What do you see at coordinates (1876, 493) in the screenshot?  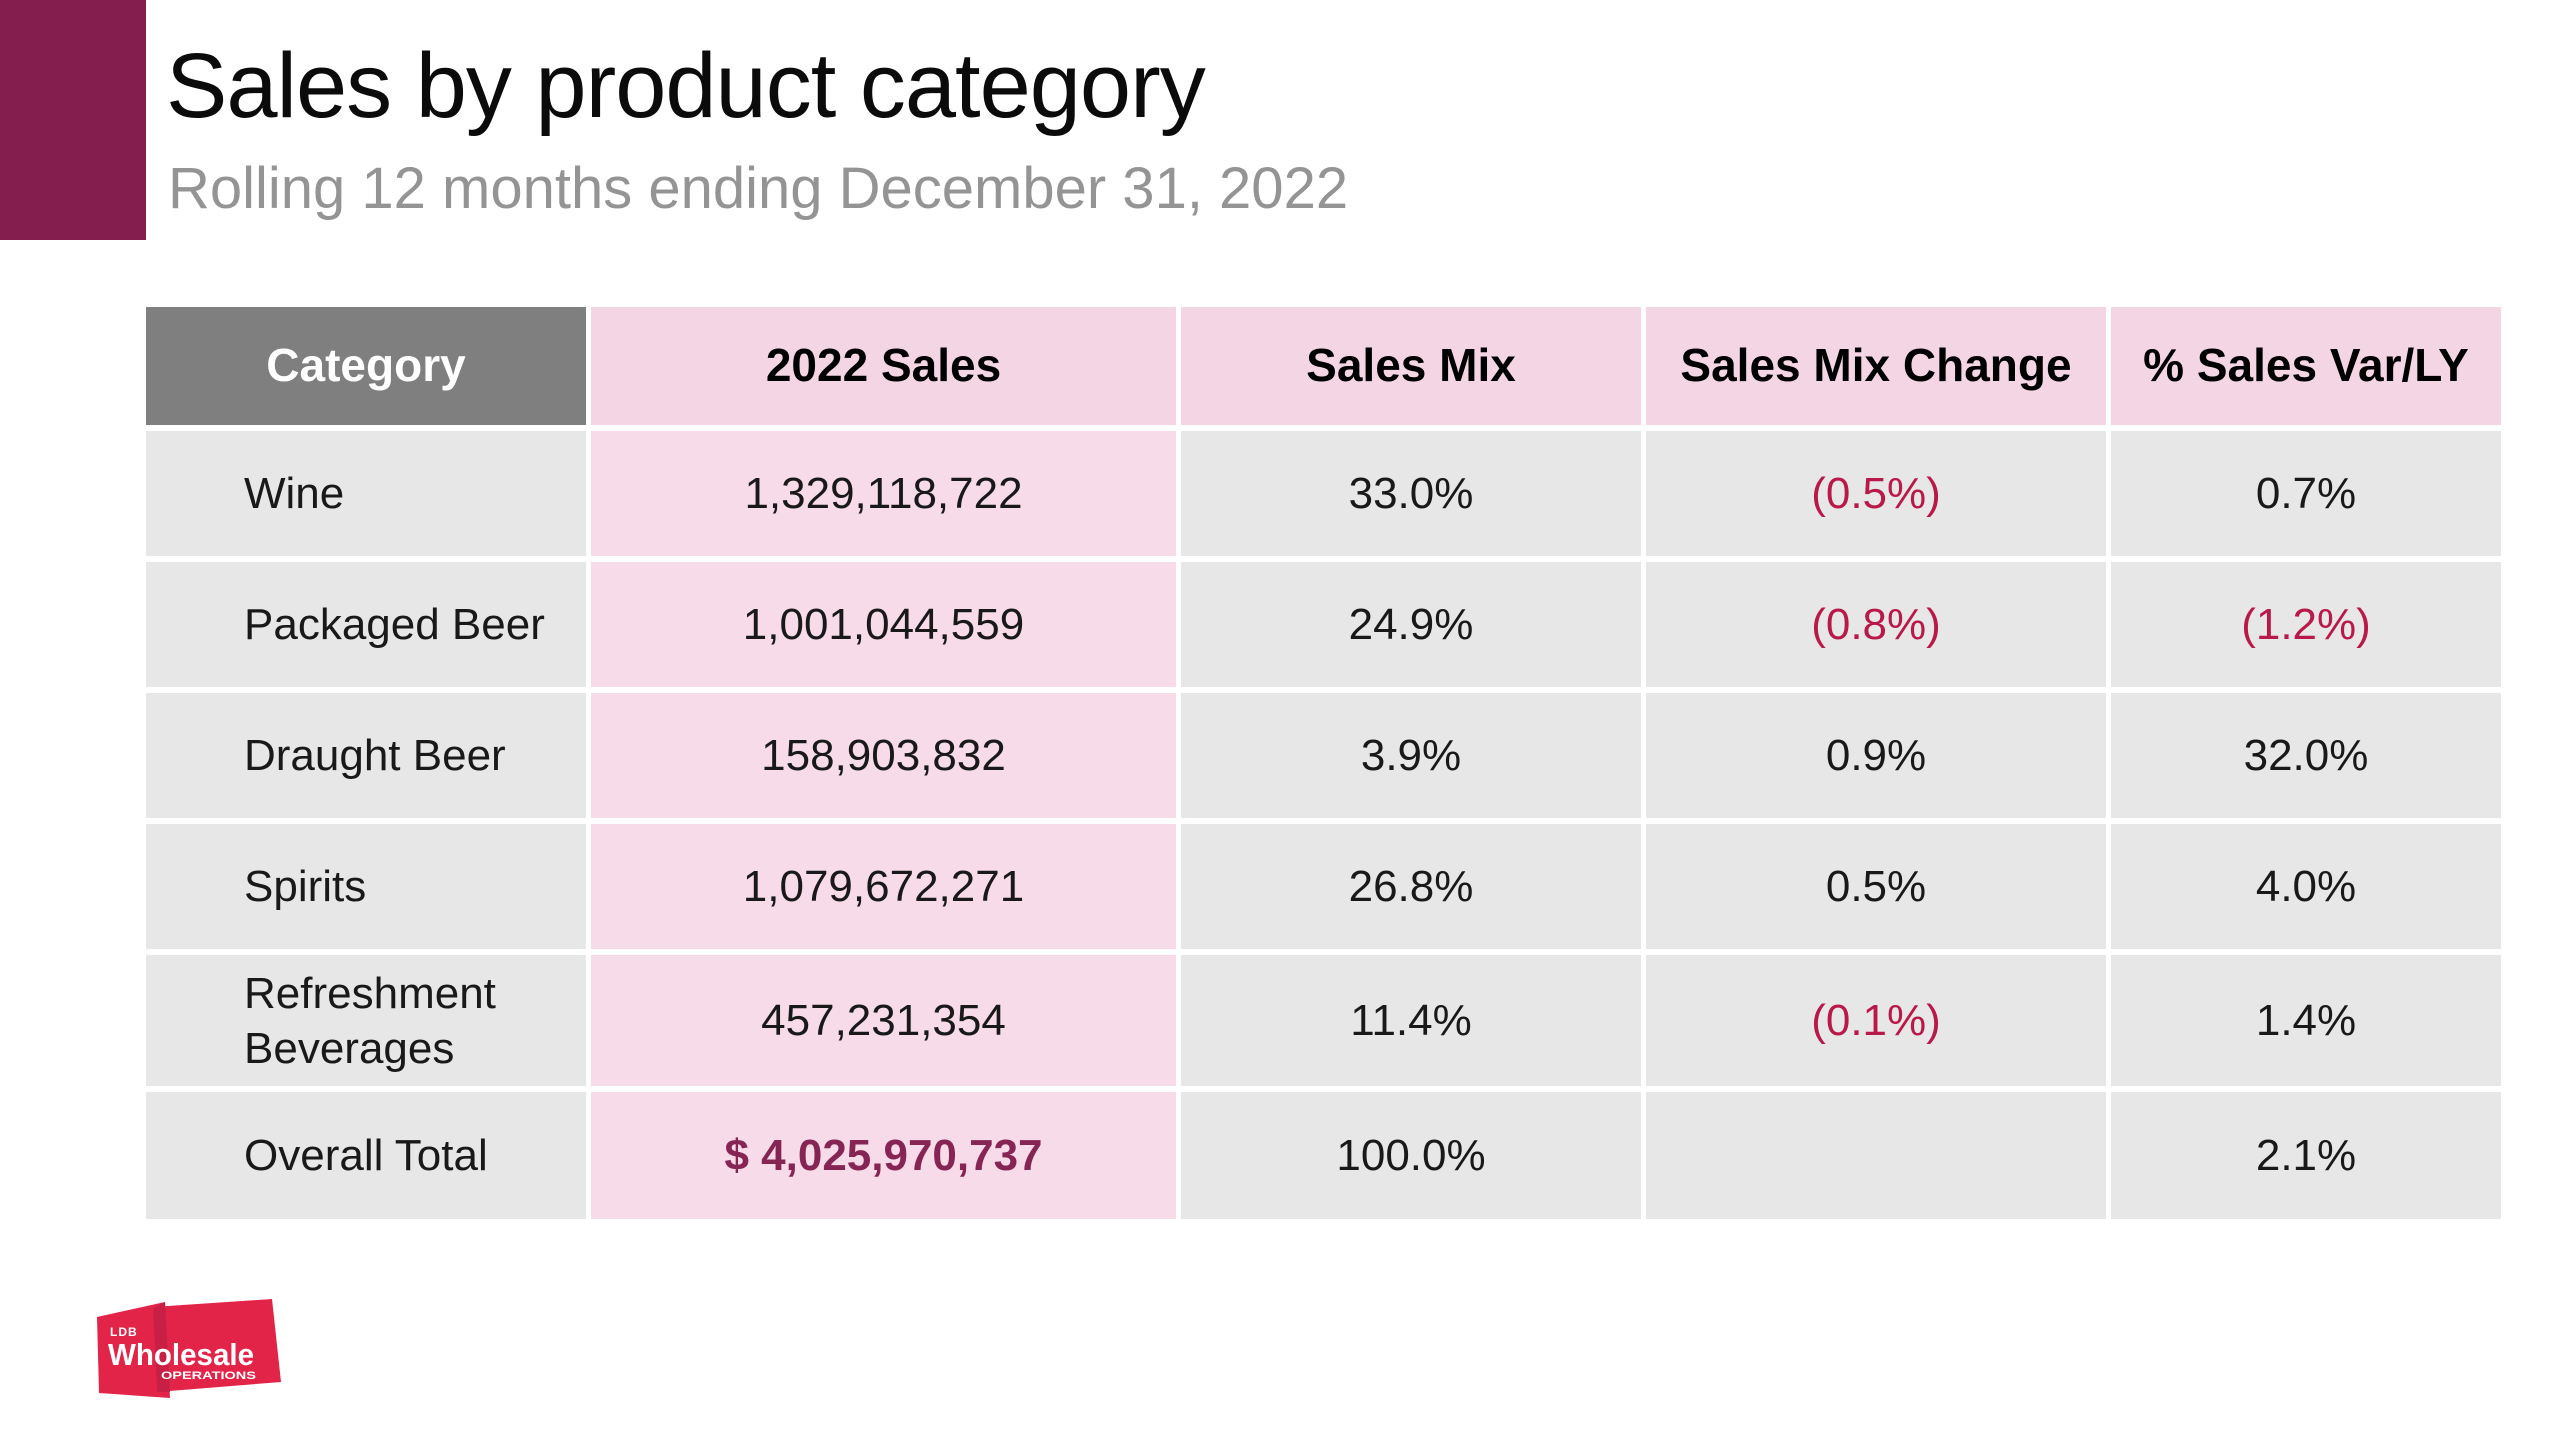 I see `sales-mix-change-cell: (0.5%)` at bounding box center [1876, 493].